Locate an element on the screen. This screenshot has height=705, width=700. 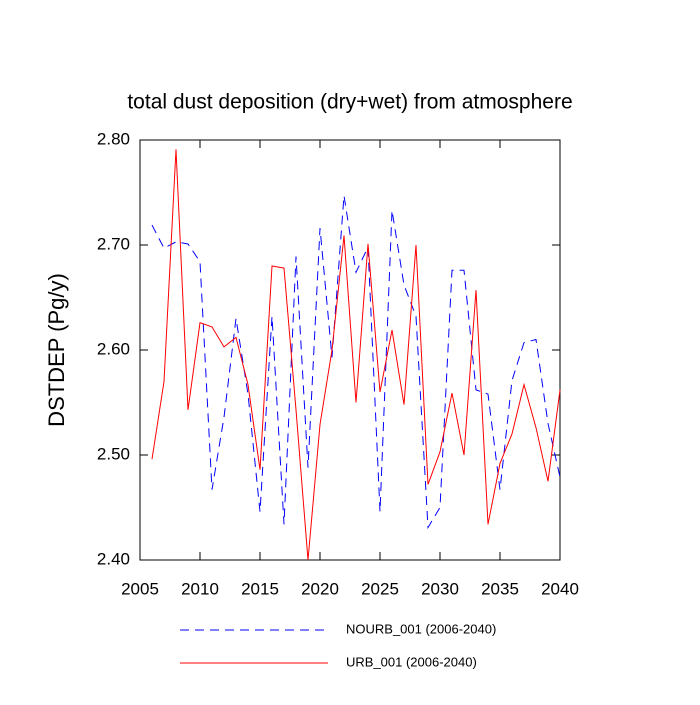
y-tick-label: 2.60 is located at coordinates (113, 348).